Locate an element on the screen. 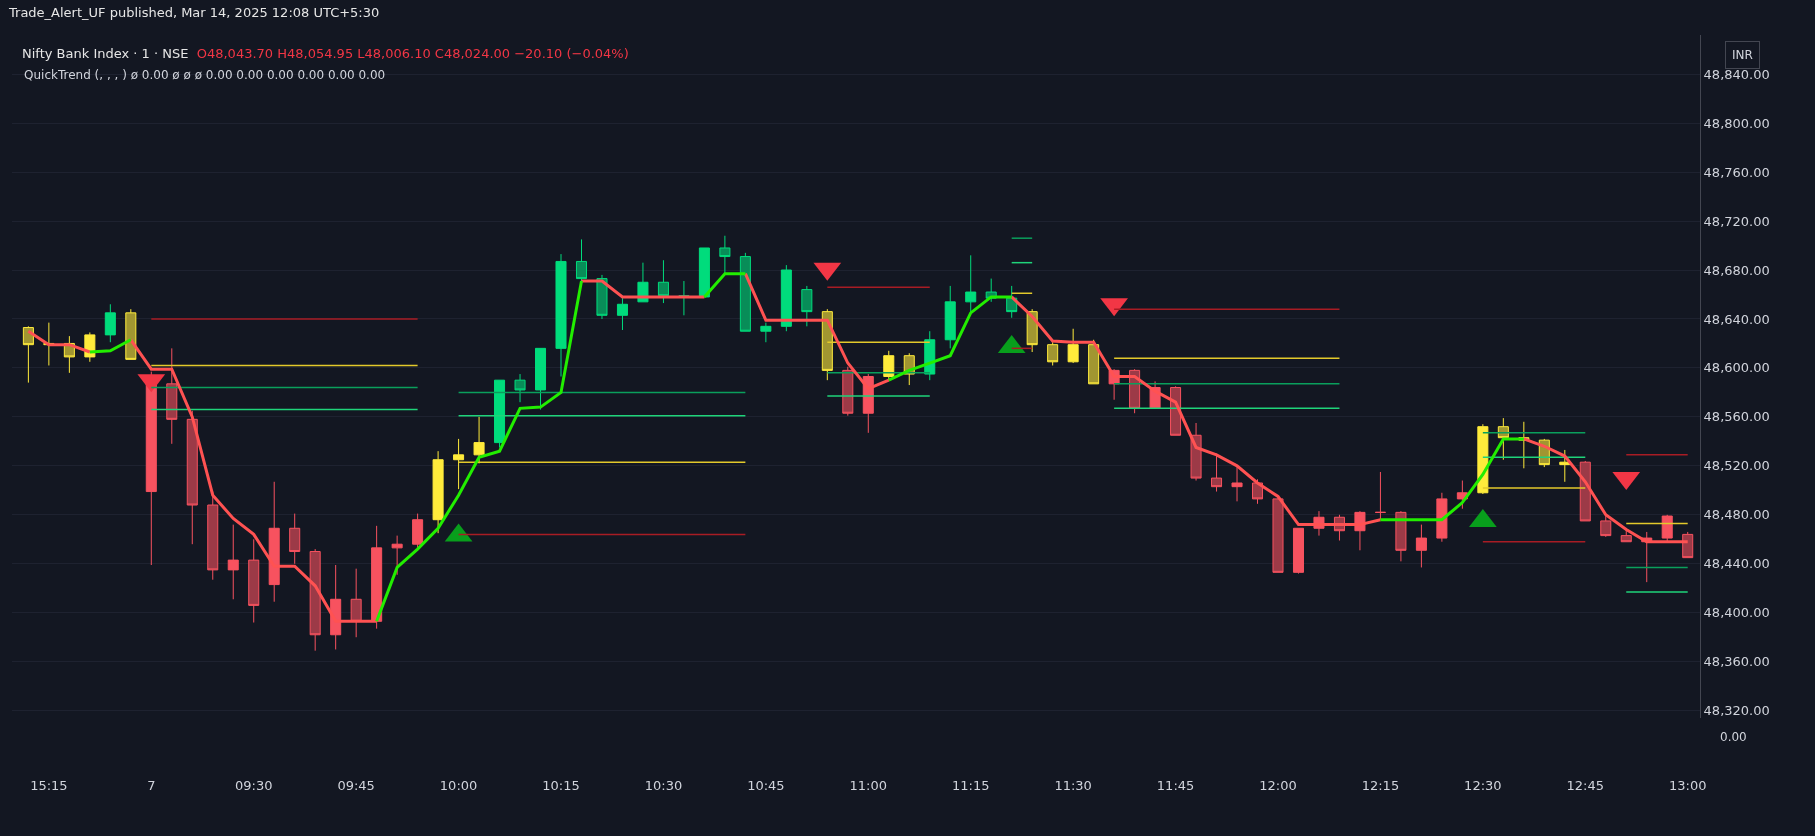  y-tick-label: 48,680.00 is located at coordinates (1736, 270).